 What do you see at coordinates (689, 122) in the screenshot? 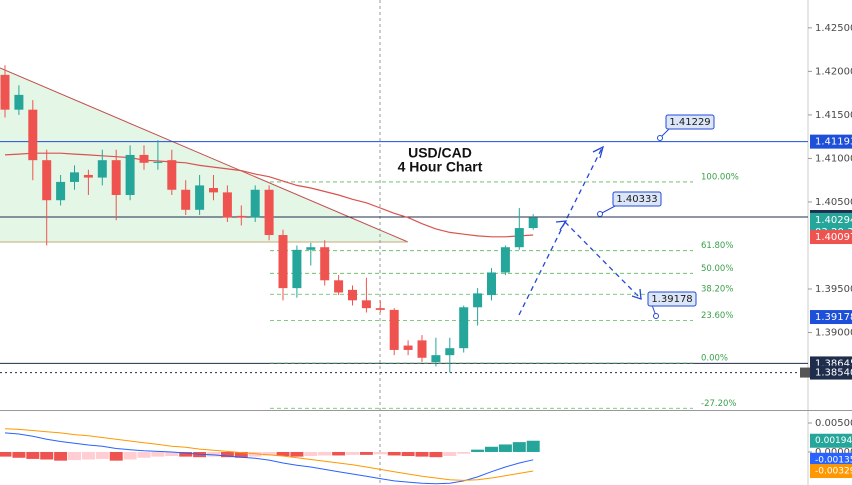
I see `callout-label: 1.41229` at bounding box center [689, 122].